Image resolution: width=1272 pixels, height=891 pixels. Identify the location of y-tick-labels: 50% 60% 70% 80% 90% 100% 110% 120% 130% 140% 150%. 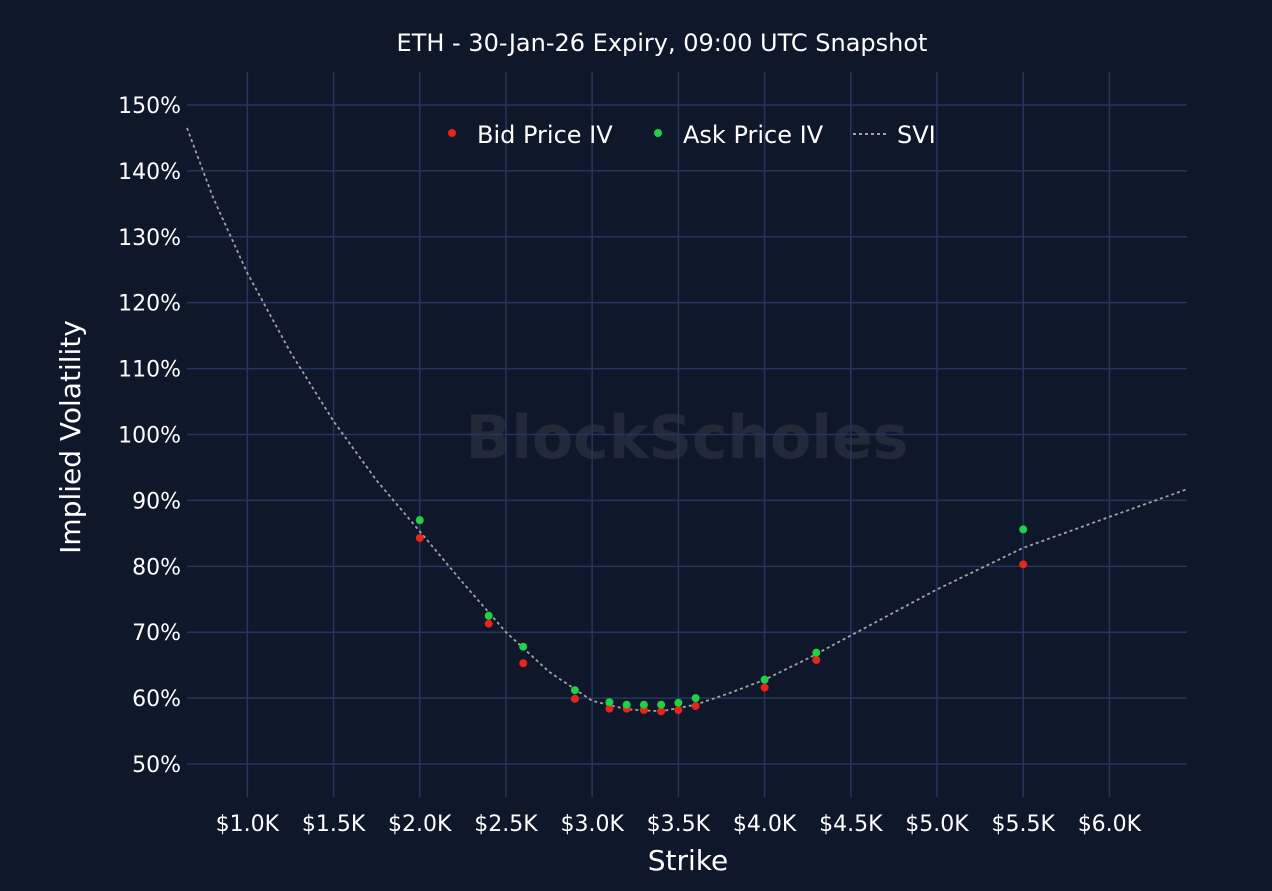
(149, 436).